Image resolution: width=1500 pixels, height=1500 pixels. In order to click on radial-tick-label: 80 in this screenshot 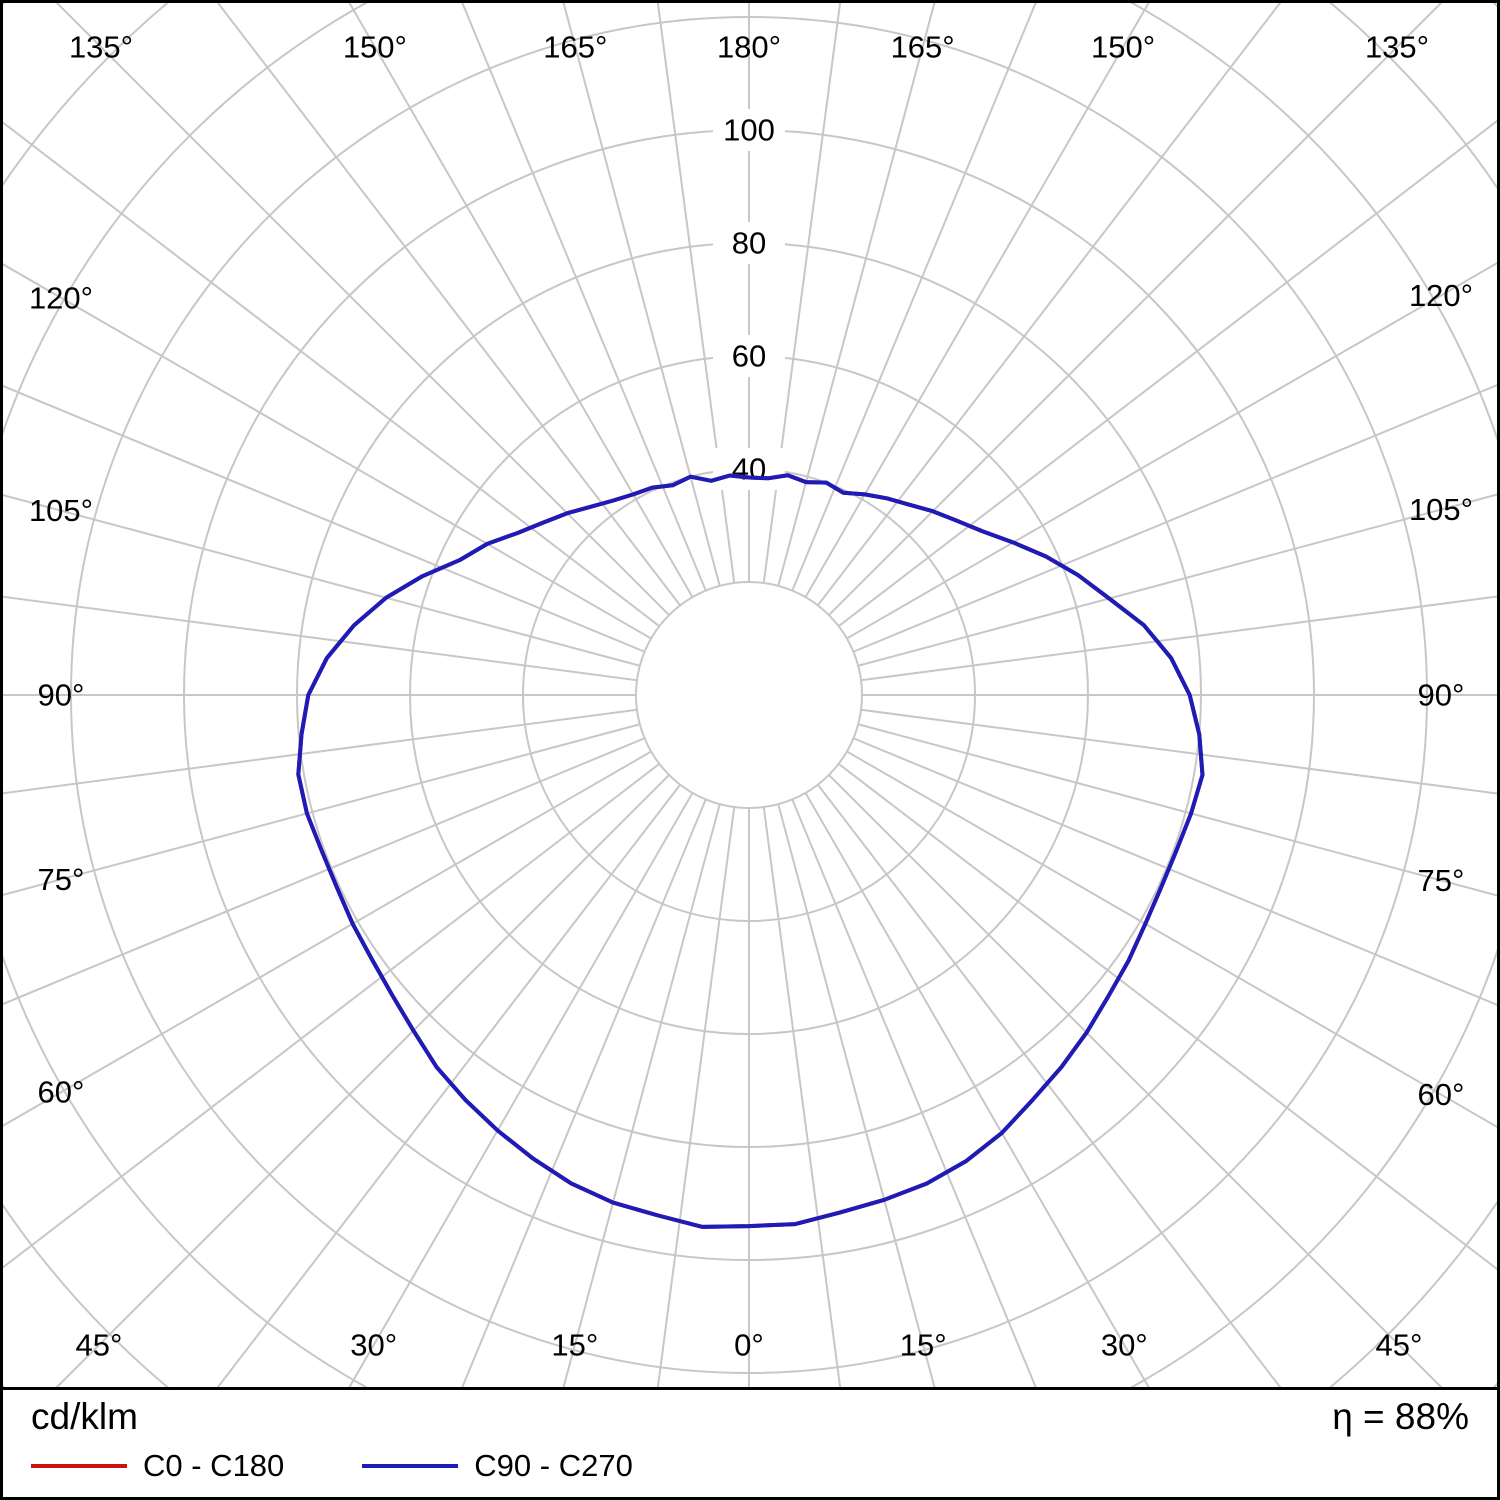, I will do `click(749, 243)`.